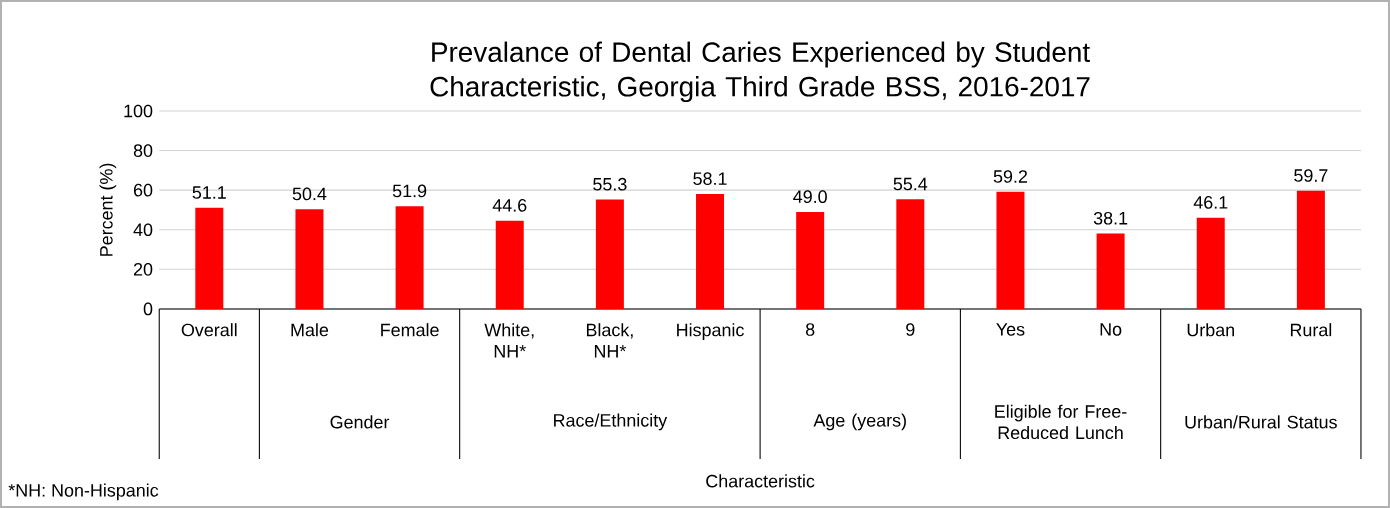 The width and height of the screenshot is (1390, 508). Describe the element at coordinates (610, 184) in the screenshot. I see `data-label: 55.3` at that location.